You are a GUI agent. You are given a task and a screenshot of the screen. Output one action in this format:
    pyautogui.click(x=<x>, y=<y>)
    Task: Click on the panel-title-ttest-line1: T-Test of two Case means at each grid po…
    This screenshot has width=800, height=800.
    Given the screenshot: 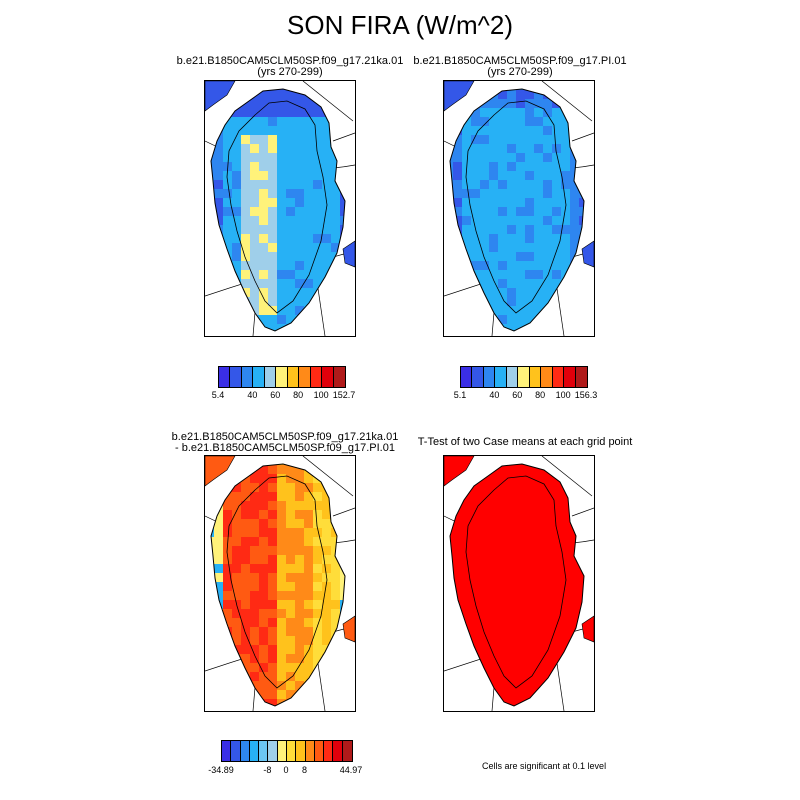 What is the action you would take?
    pyautogui.click(x=525, y=442)
    